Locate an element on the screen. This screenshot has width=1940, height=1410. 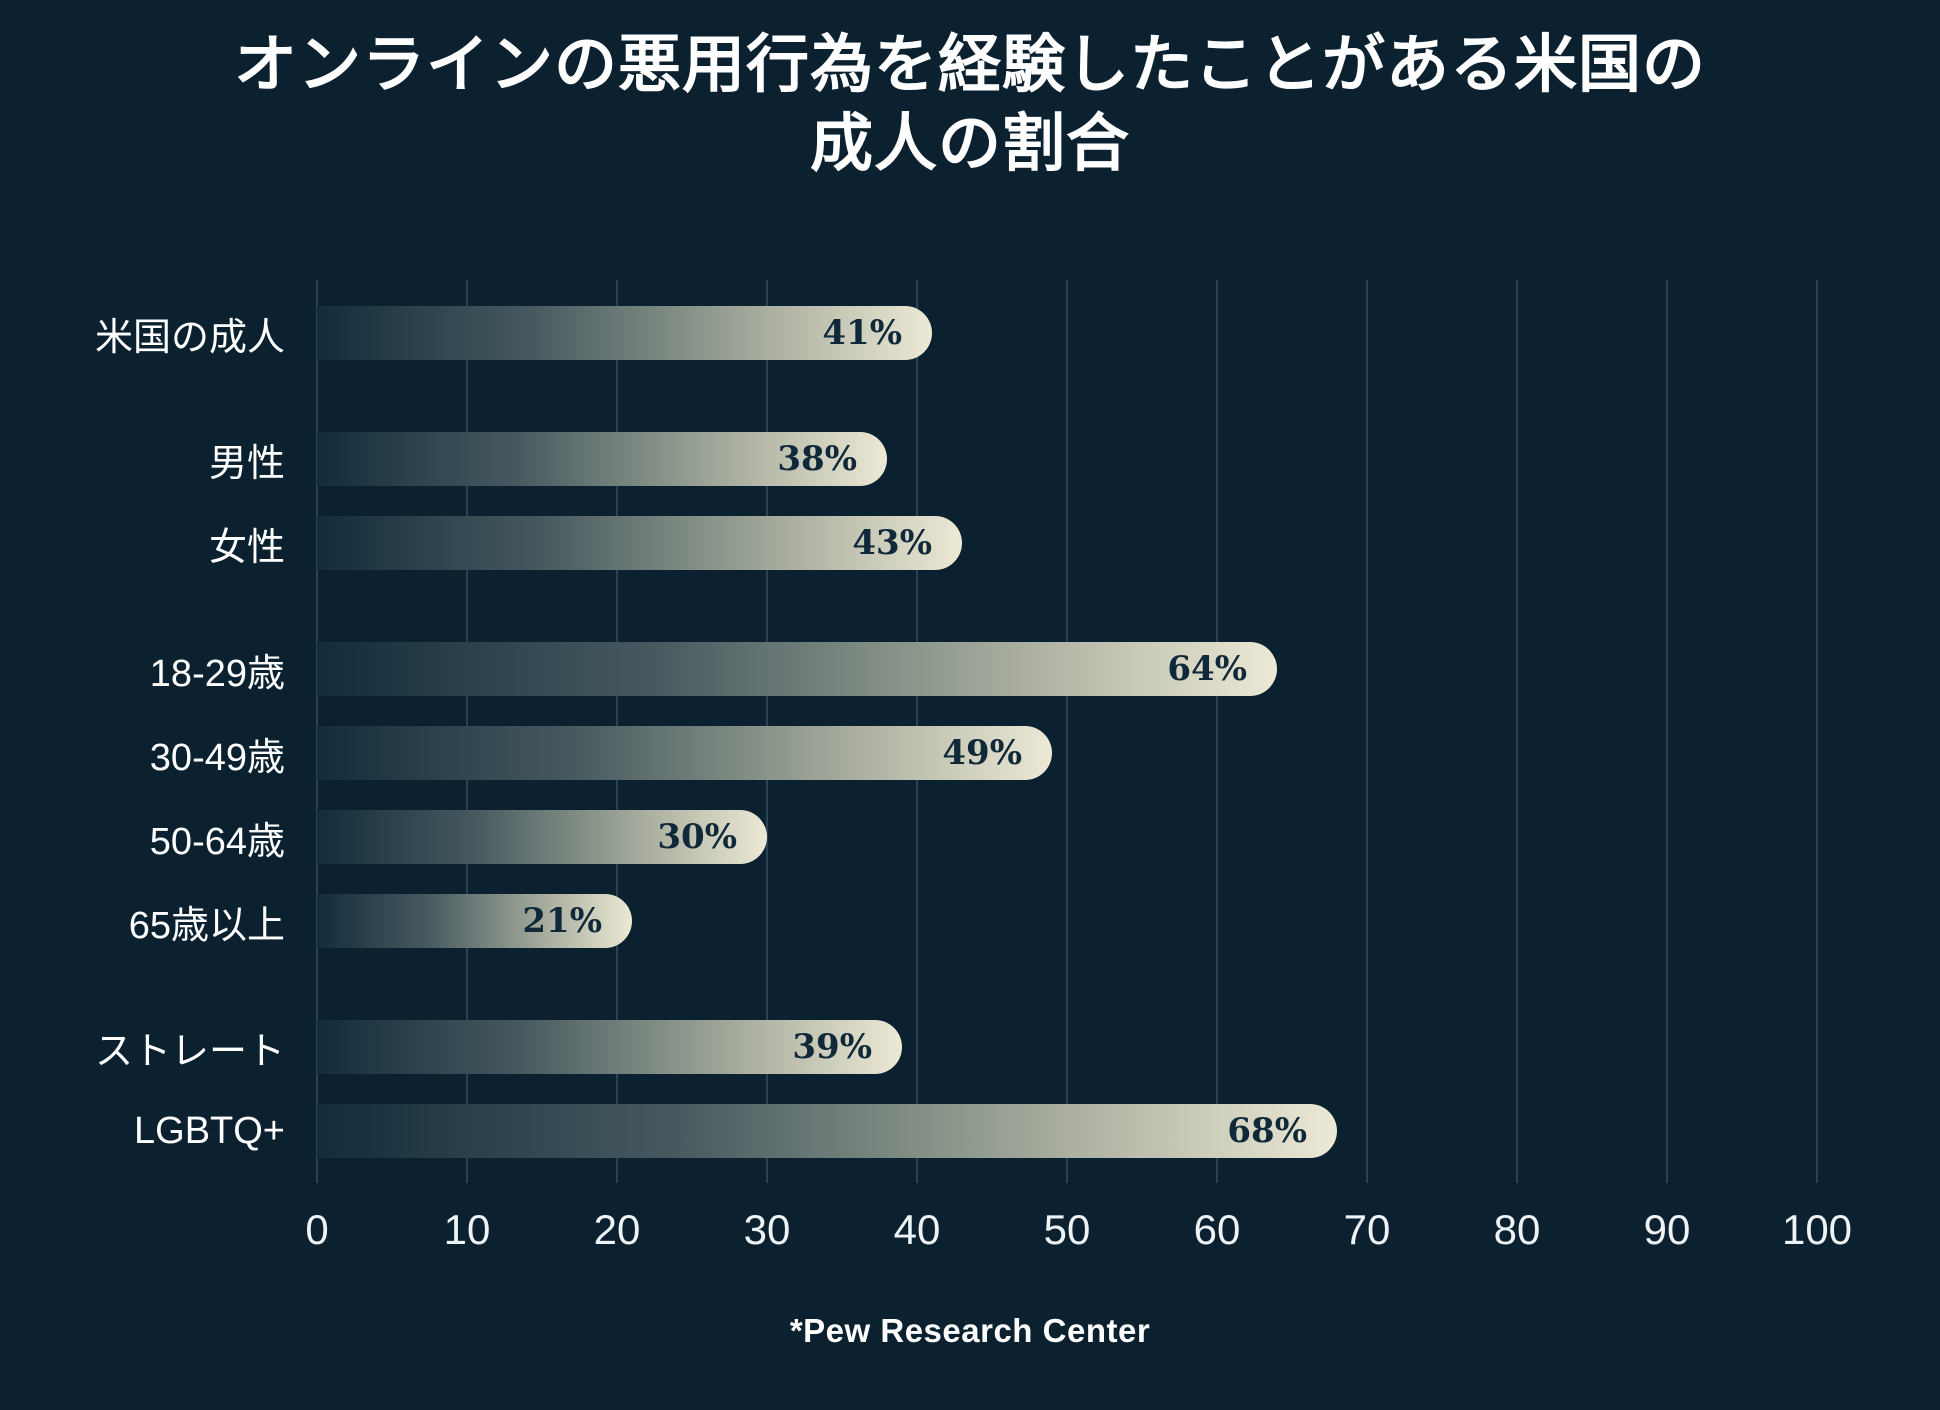
x-tick-label-90: 90 is located at coordinates (1667, 1229).